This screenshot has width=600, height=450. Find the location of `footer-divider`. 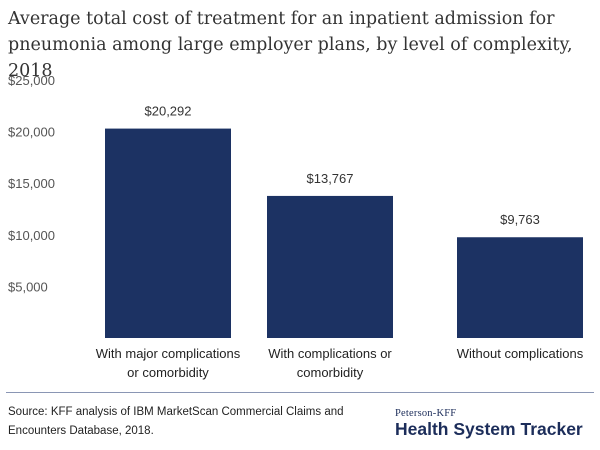

footer-divider is located at coordinates (300, 392).